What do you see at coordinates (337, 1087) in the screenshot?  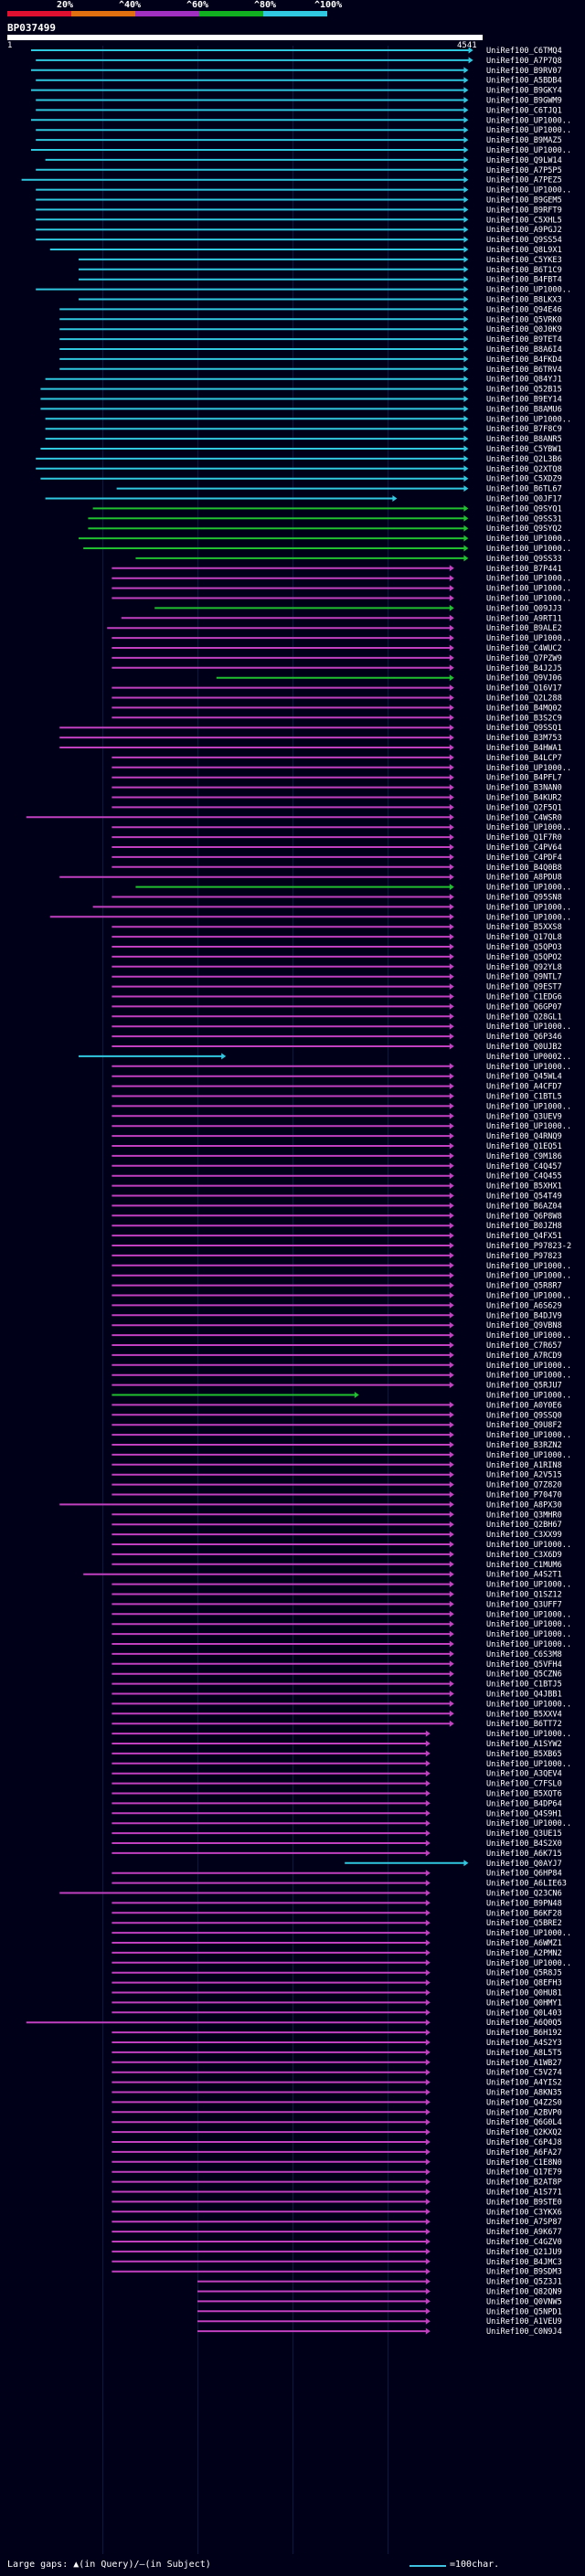 I see `hit-row: UniRef100_A4CFD7` at bounding box center [337, 1087].